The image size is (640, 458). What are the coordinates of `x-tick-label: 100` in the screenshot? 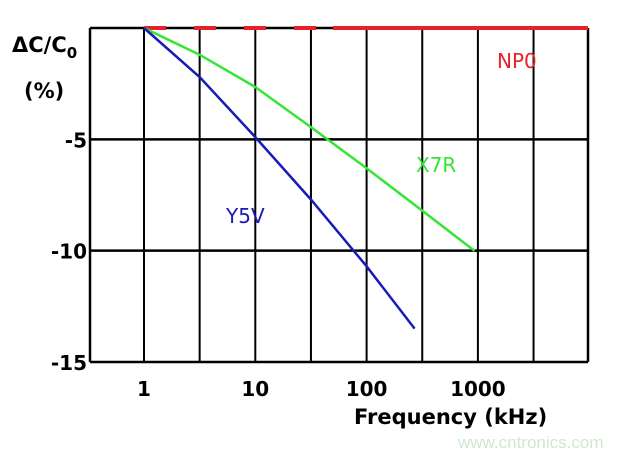 It's located at (367, 389).